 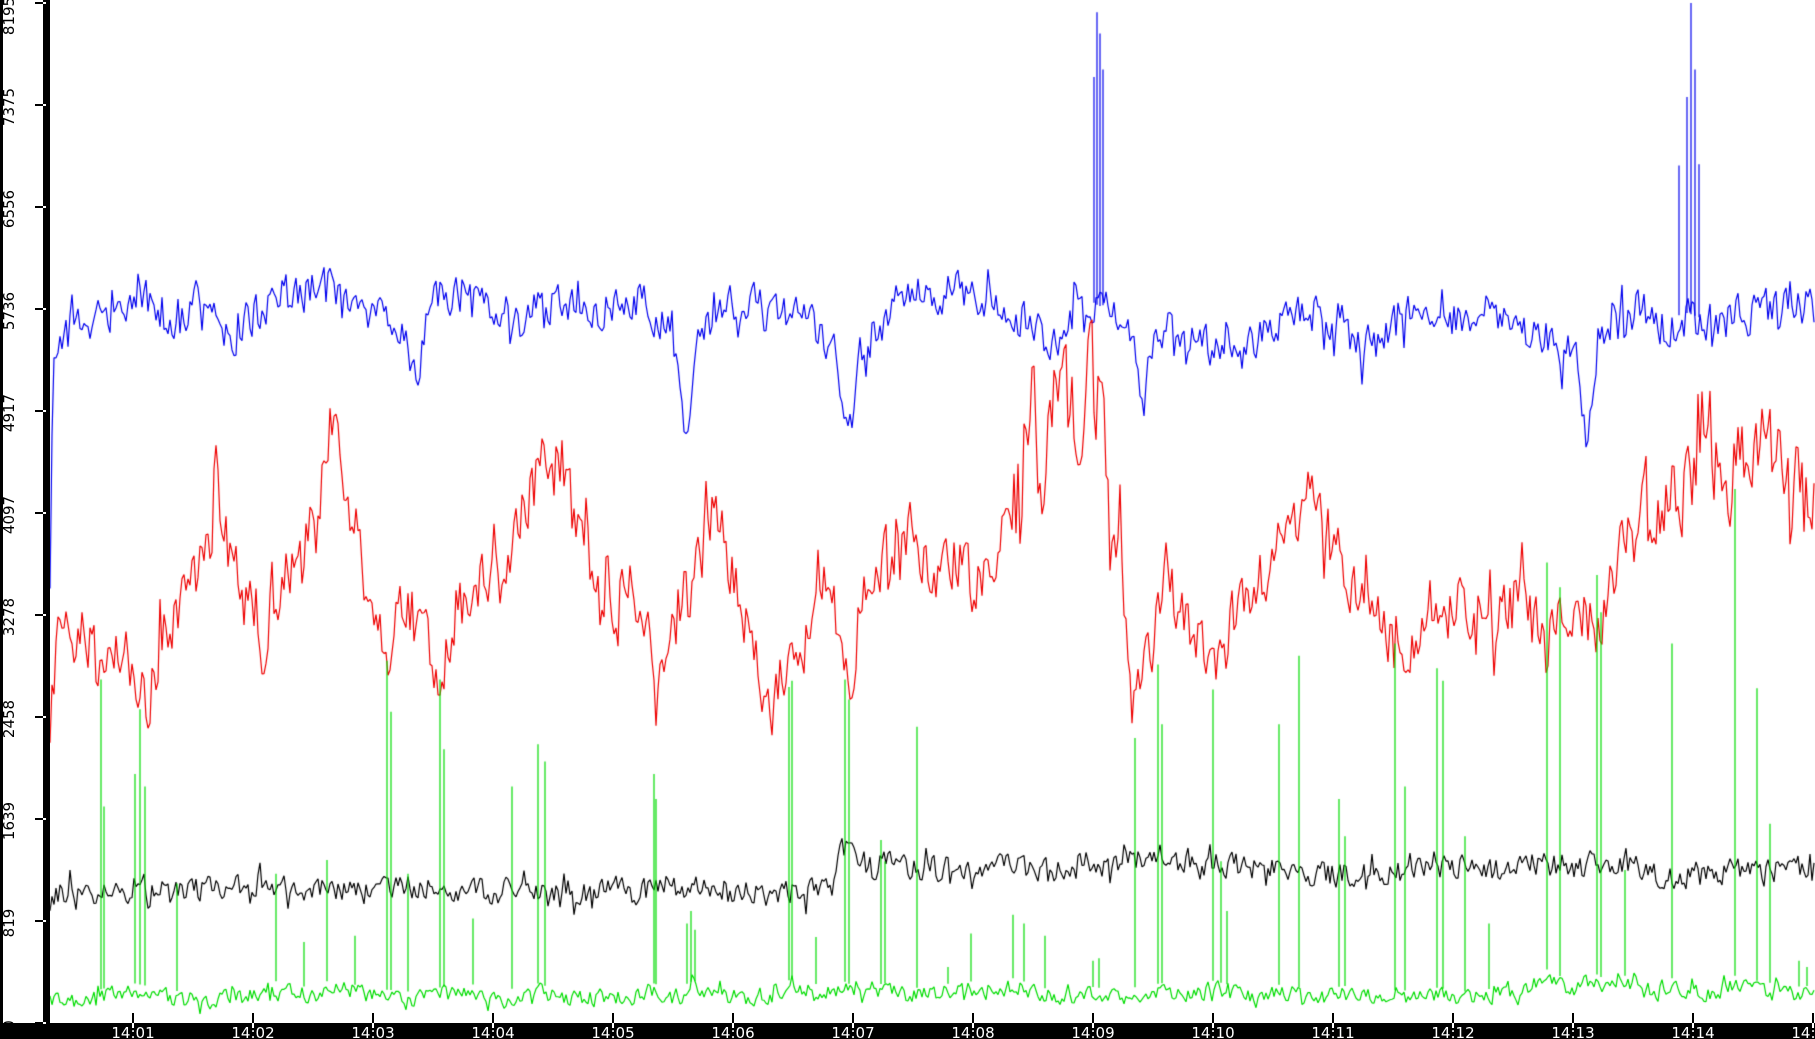 I want to click on x-tick-label: 14:10, so click(x=1213, y=1031).